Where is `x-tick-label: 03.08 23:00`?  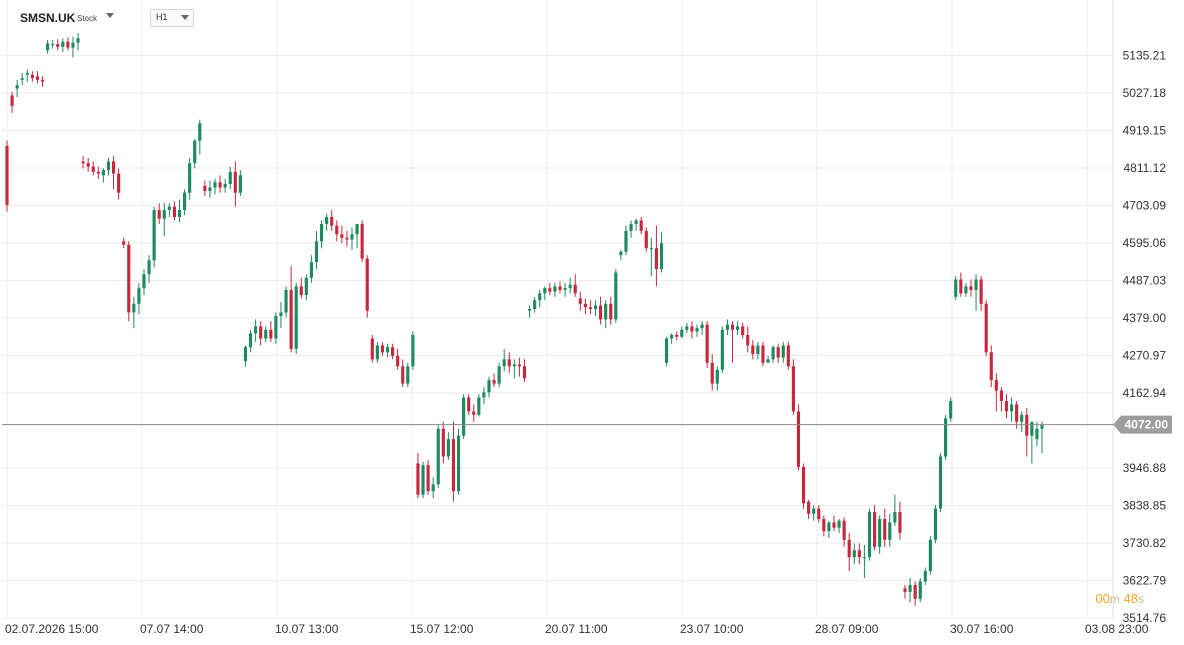
x-tick-label: 03.08 23:00 is located at coordinates (1117, 629).